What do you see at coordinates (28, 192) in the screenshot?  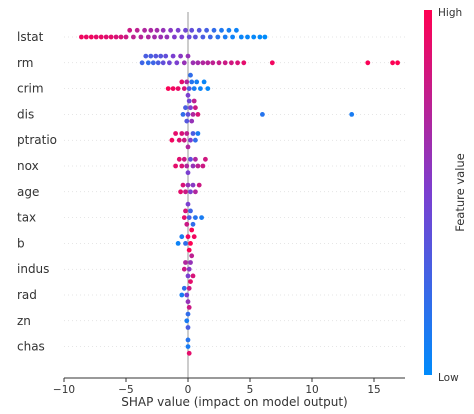 I see `feature-label-age: age` at bounding box center [28, 192].